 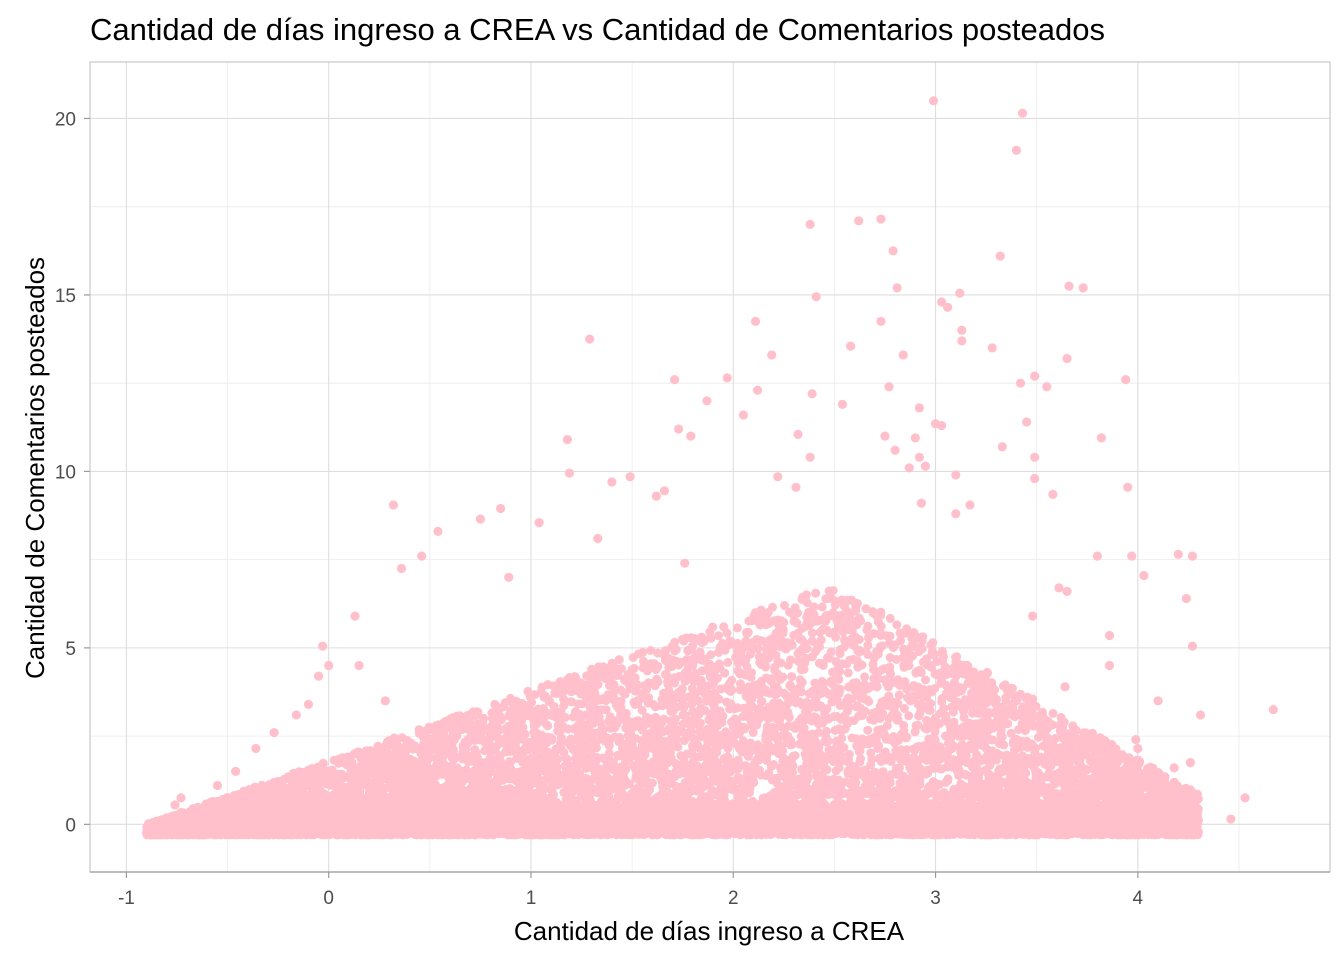 I want to click on y-tick-label: 20, so click(x=65, y=119).